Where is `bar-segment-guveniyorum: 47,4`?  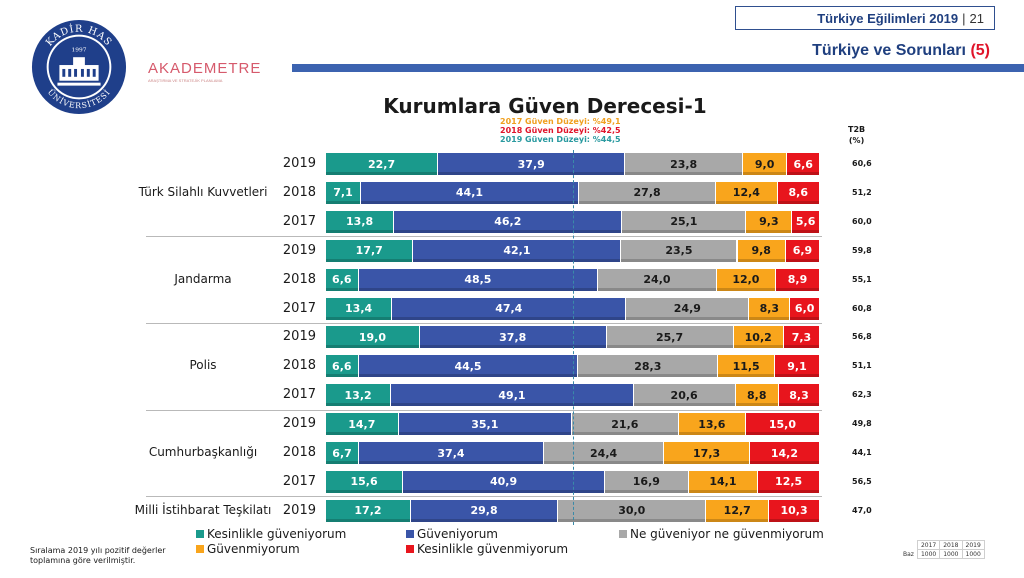 bar-segment-guveniyorum: 47,4 is located at coordinates (509, 308).